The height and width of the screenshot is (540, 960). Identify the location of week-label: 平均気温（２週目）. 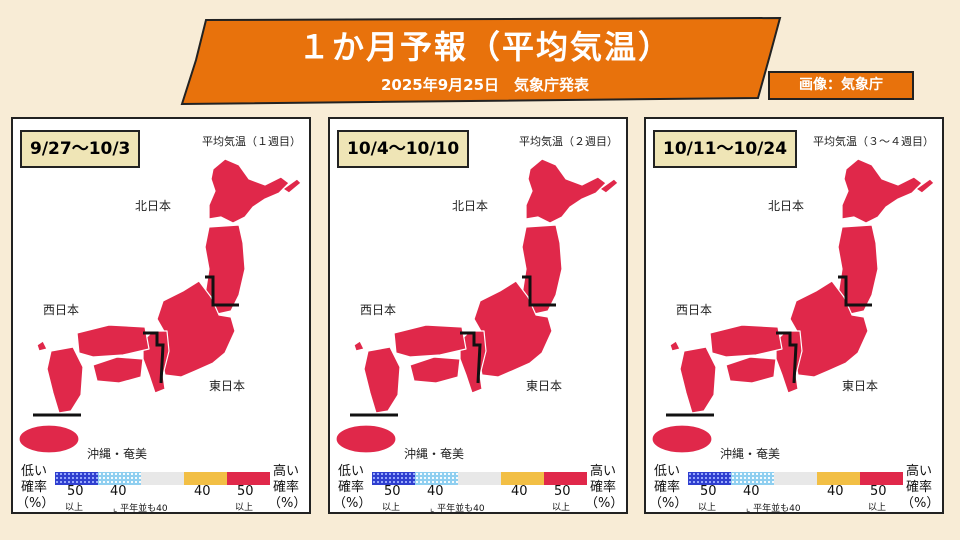
(568, 141).